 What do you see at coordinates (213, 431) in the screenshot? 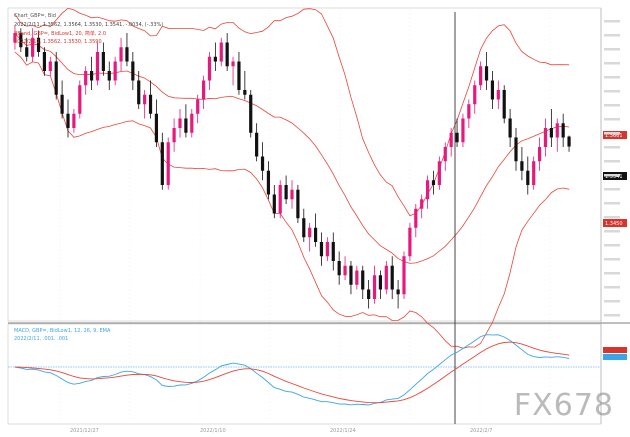
I see `date-tick-label: 2022/1/10` at bounding box center [213, 431].